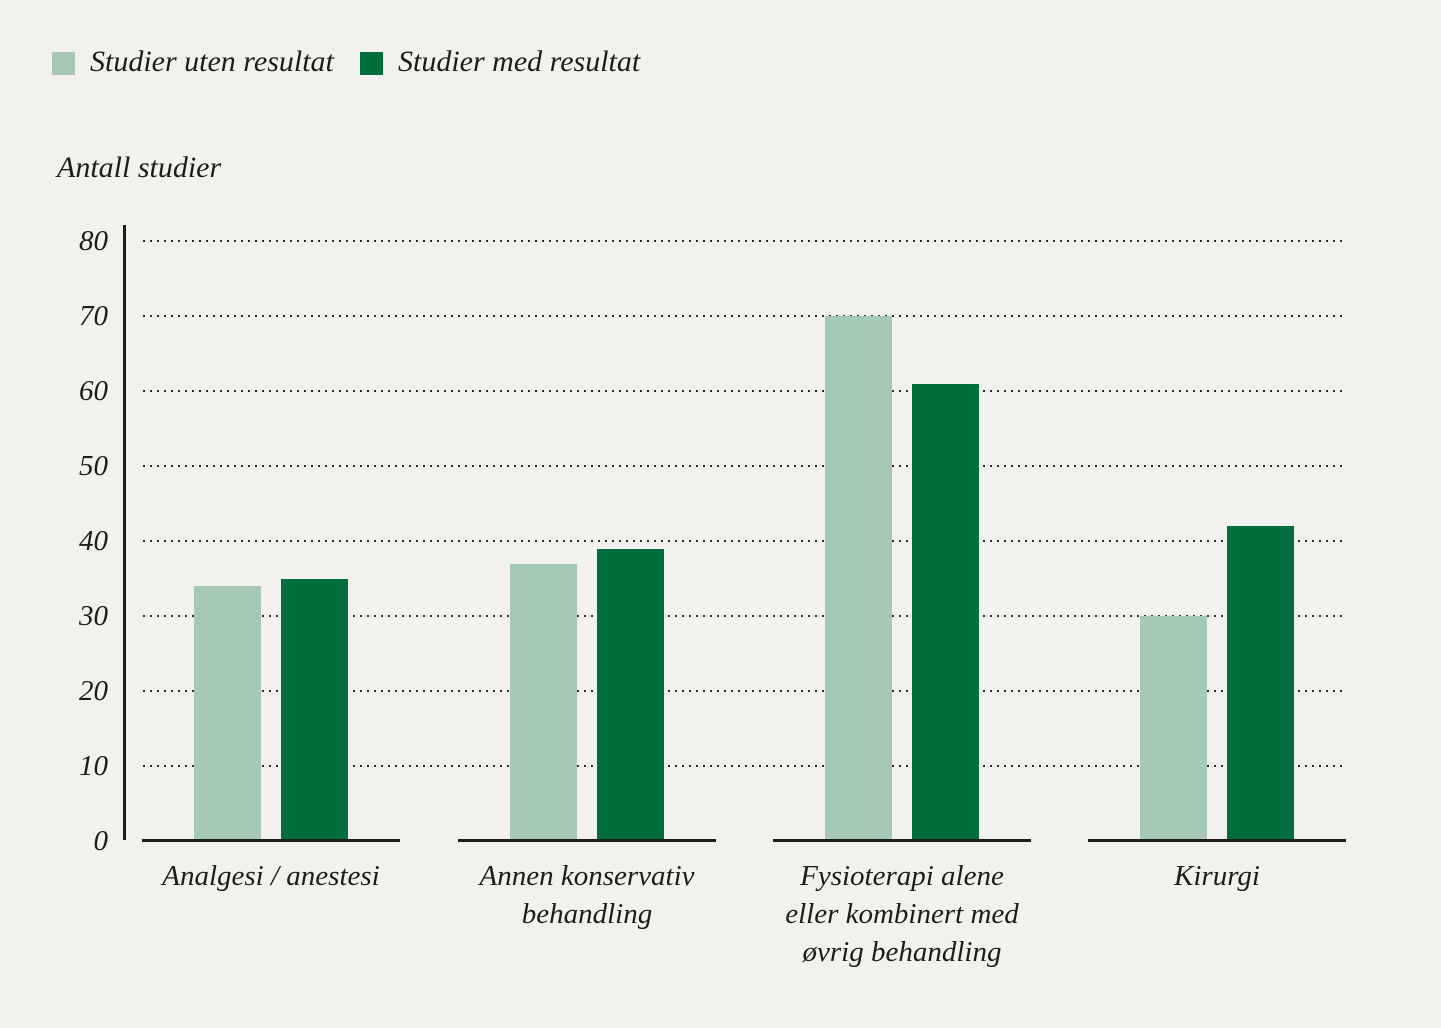 The width and height of the screenshot is (1441, 1028). I want to click on x-label-1: Analgesi / anestesi, so click(271, 876).